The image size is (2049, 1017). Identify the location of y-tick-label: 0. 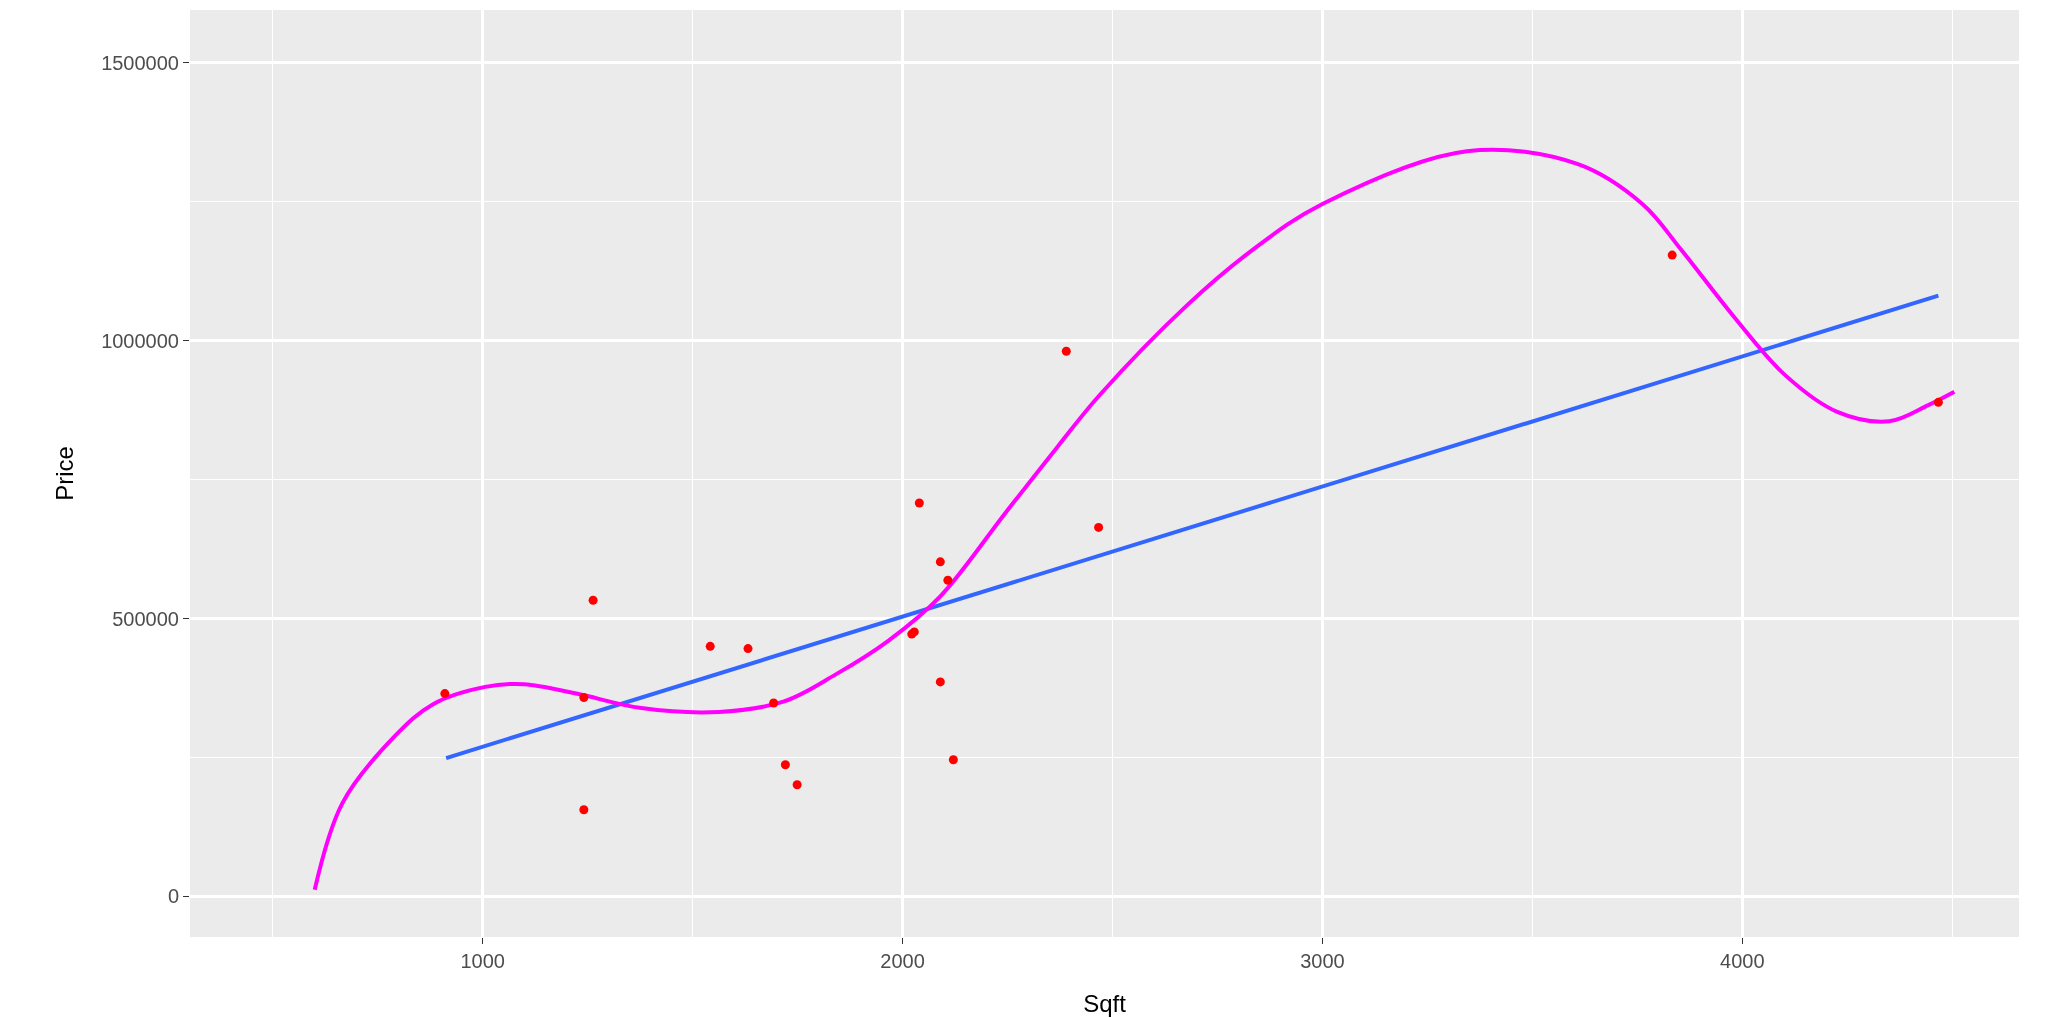
(173, 896).